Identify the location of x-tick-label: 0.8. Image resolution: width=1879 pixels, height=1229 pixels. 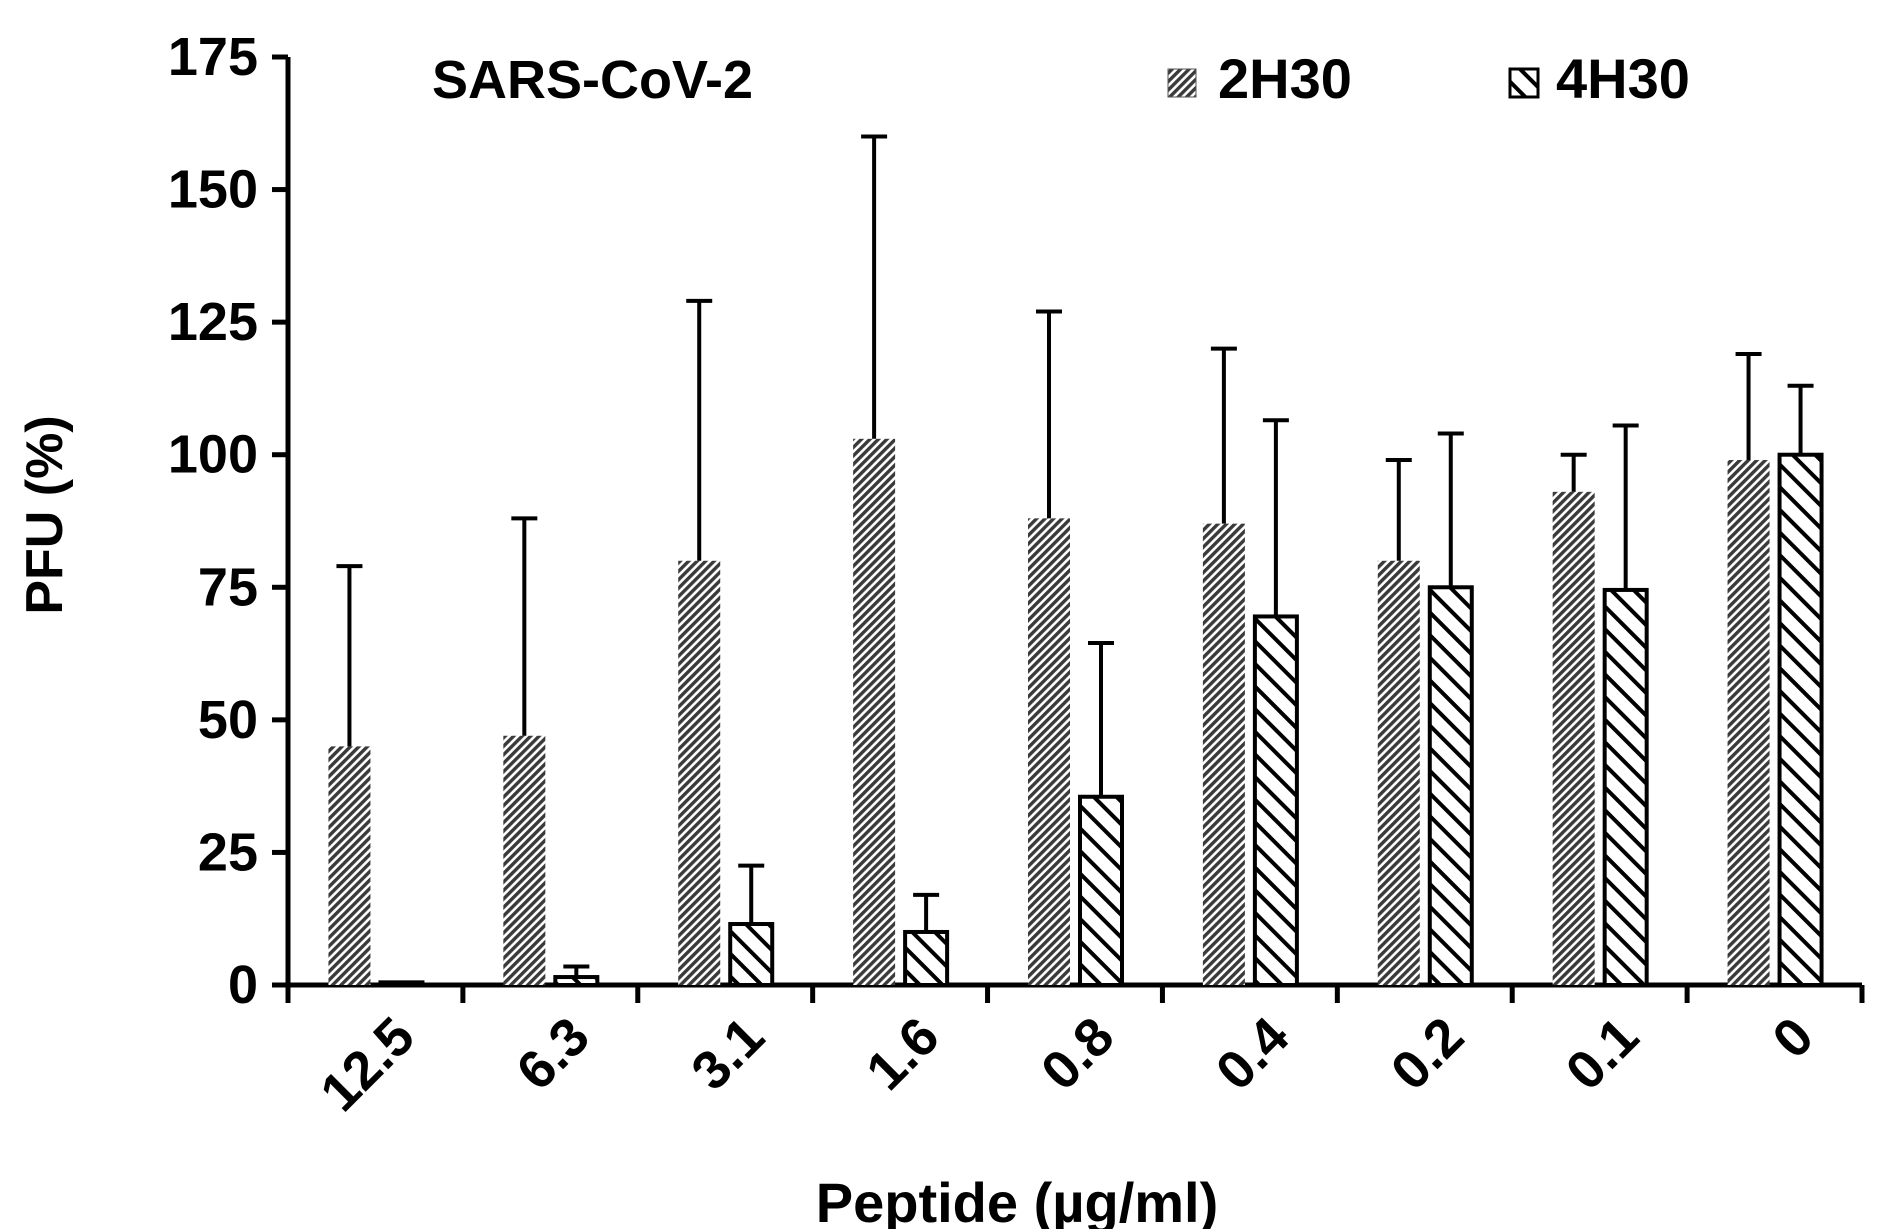
(1078, 1054).